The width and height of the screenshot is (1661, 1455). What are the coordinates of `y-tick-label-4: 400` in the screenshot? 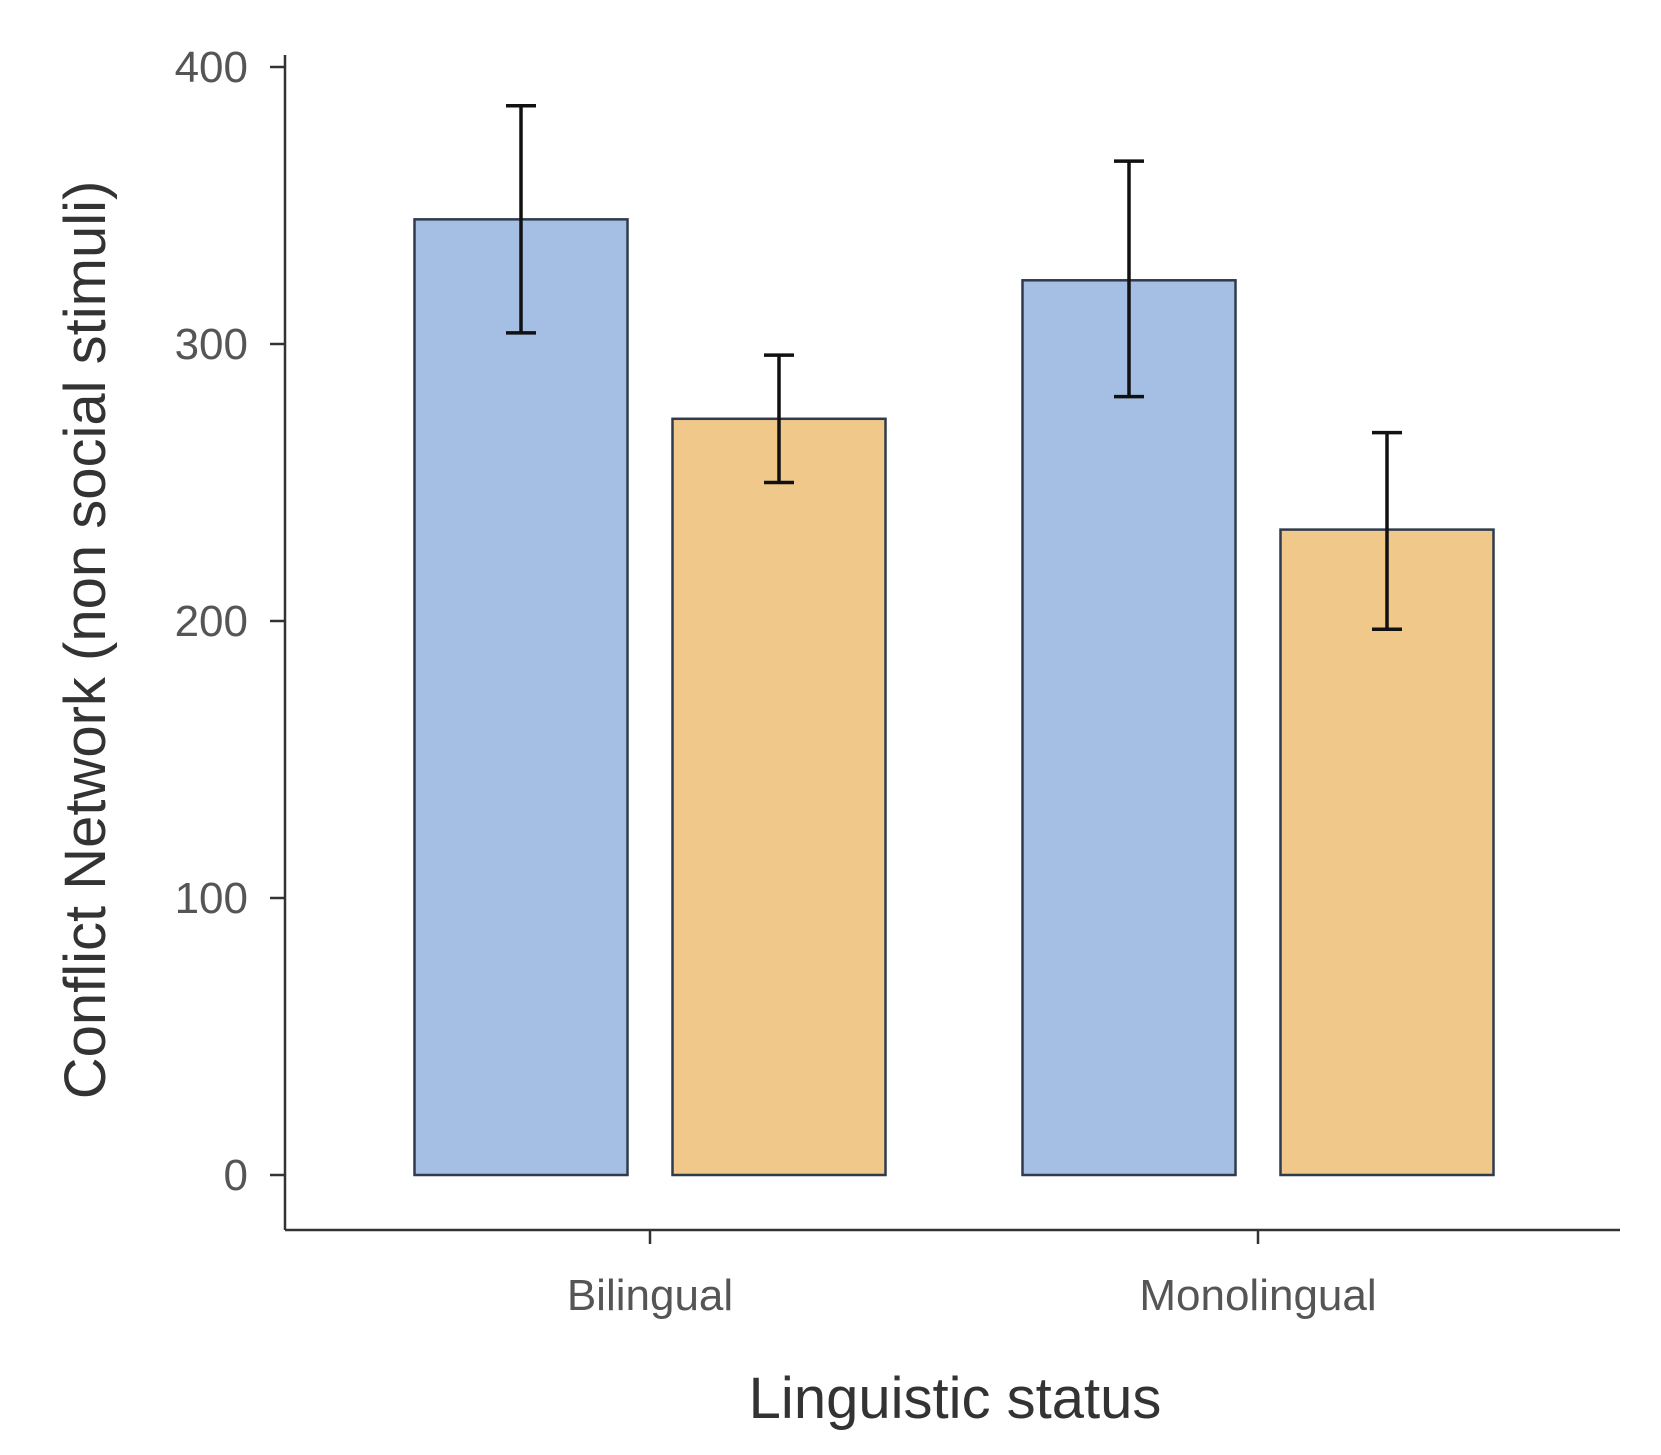 It's located at (211, 67).